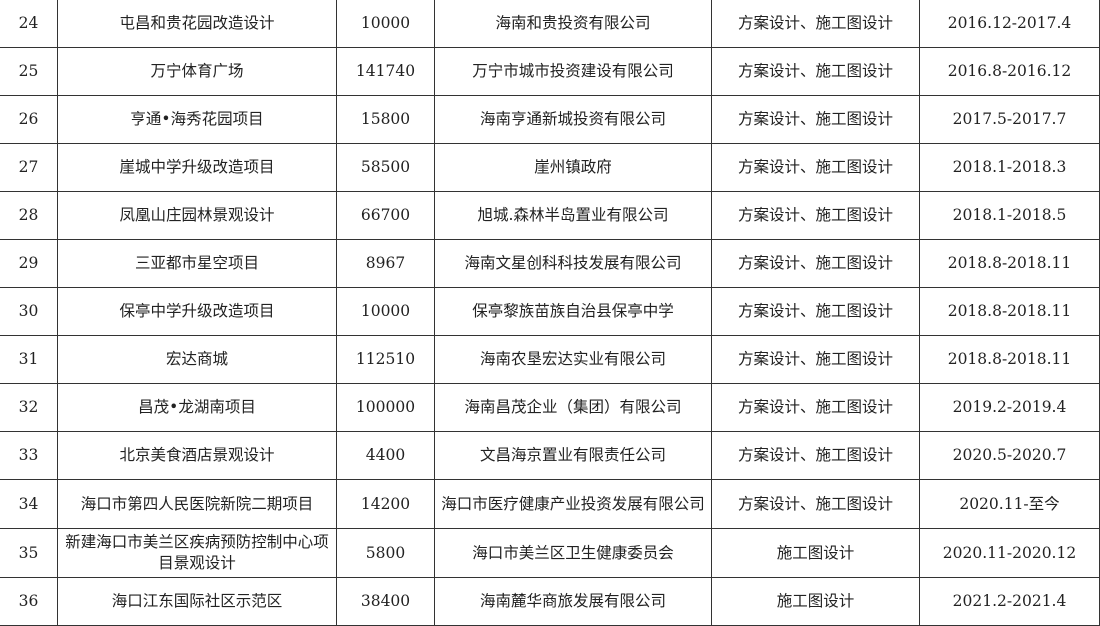 The height and width of the screenshot is (626, 1100). I want to click on cell-client: 保亭黎族苗族自治县保亭中学, so click(573, 311).